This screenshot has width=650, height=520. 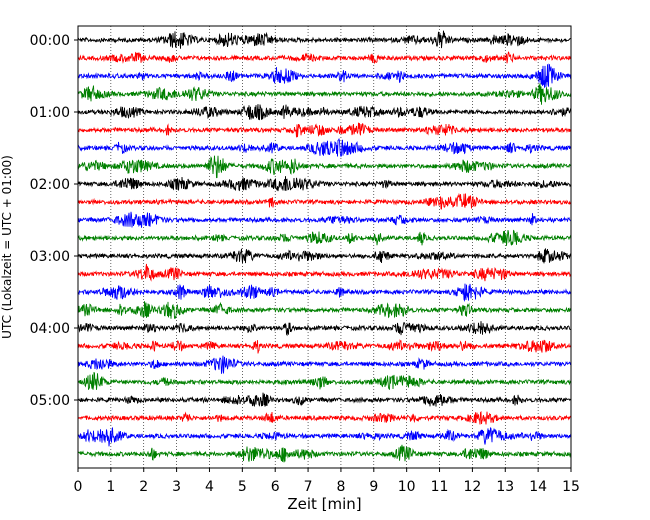 What do you see at coordinates (324, 504) in the screenshot?
I see `x-axis-label: Zeit [min]` at bounding box center [324, 504].